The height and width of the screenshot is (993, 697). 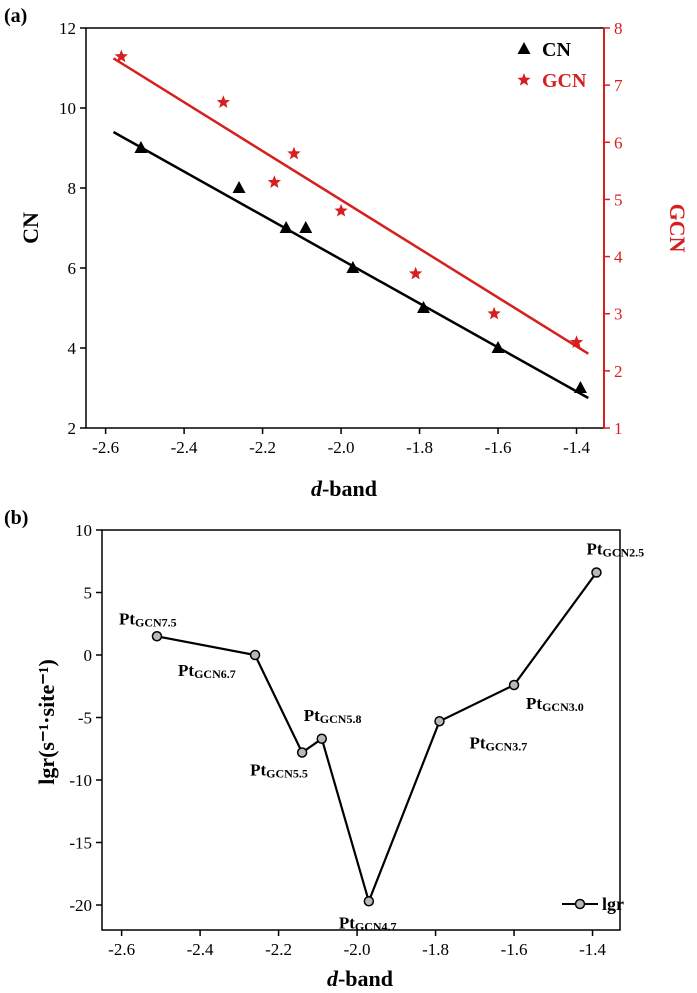 What do you see at coordinates (615, 550) in the screenshot?
I see `point-label: PtGCN2.5` at bounding box center [615, 550].